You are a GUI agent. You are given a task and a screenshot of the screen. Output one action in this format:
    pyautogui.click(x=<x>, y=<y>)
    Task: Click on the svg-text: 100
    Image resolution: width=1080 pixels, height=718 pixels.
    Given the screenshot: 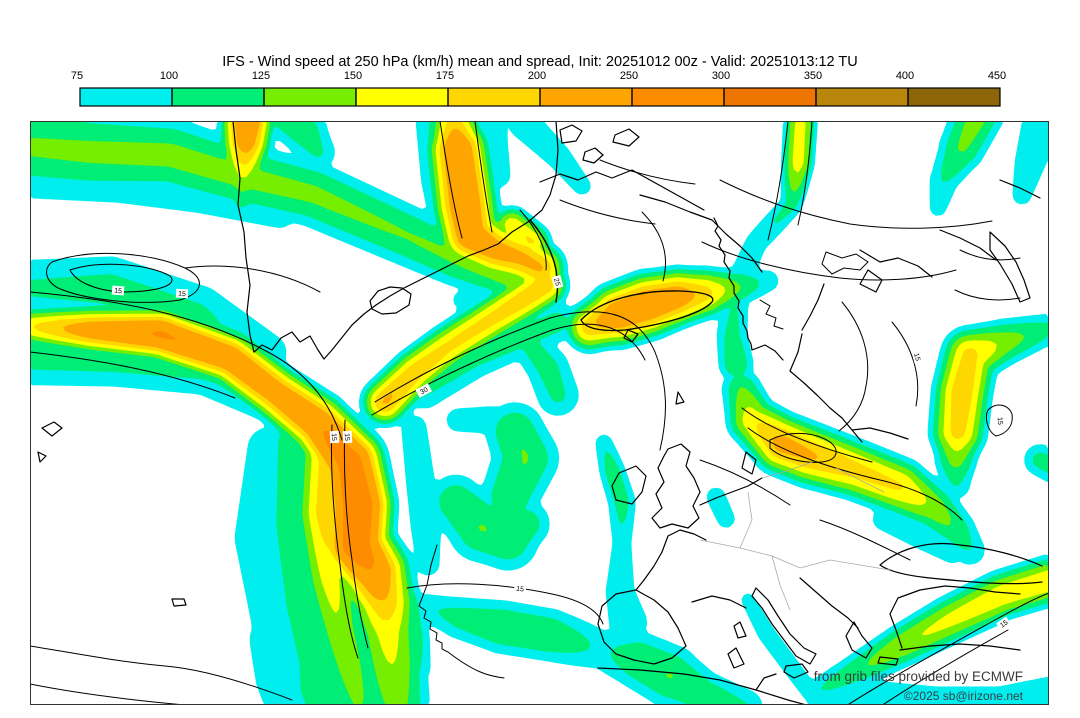 What is the action you would take?
    pyautogui.click(x=169, y=76)
    